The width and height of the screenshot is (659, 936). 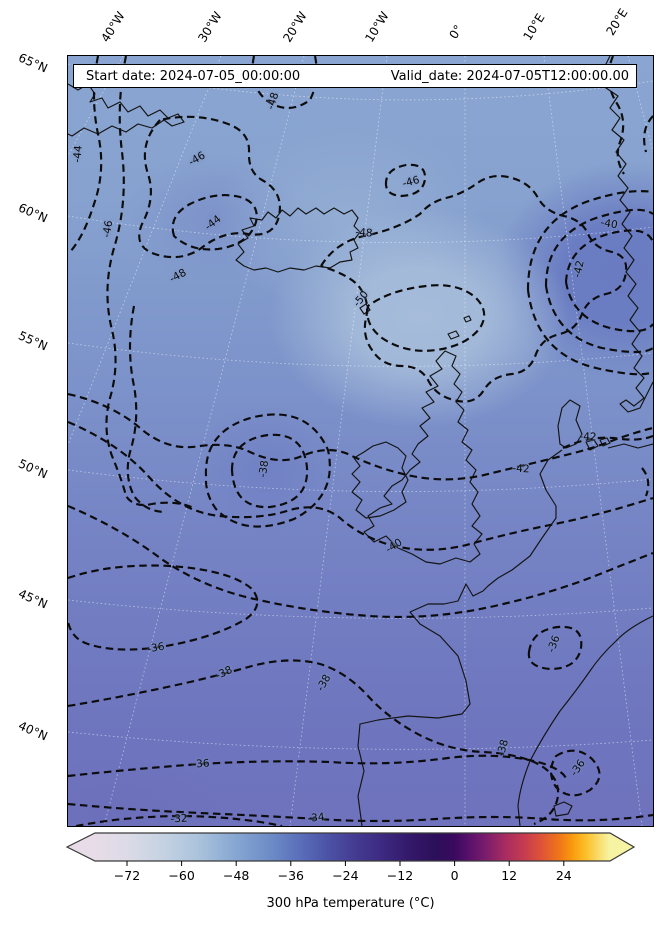 I want to click on lon-tick-label: 10°E, so click(x=534, y=27).